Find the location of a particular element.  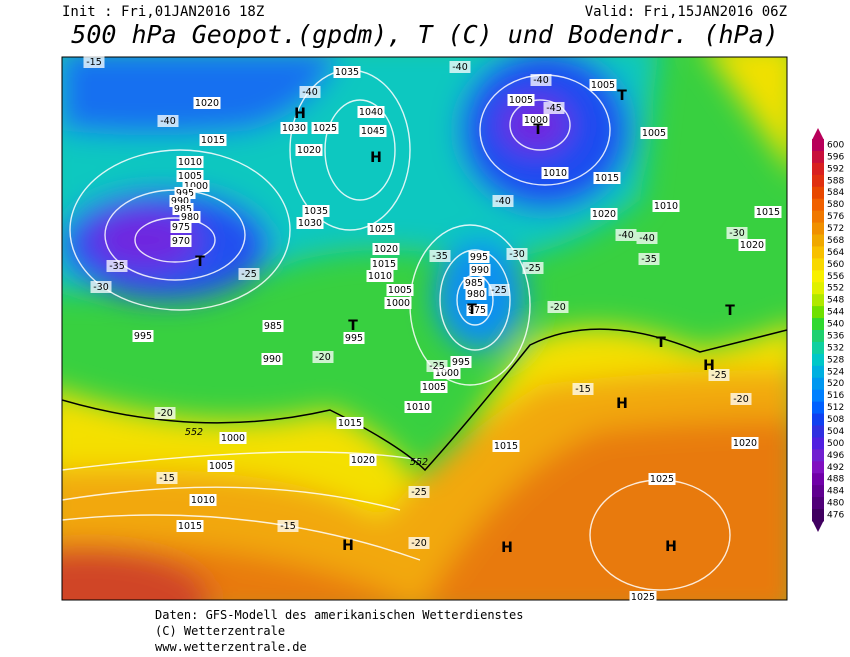

colorbar-label: 516 is located at coordinates (835, 396).